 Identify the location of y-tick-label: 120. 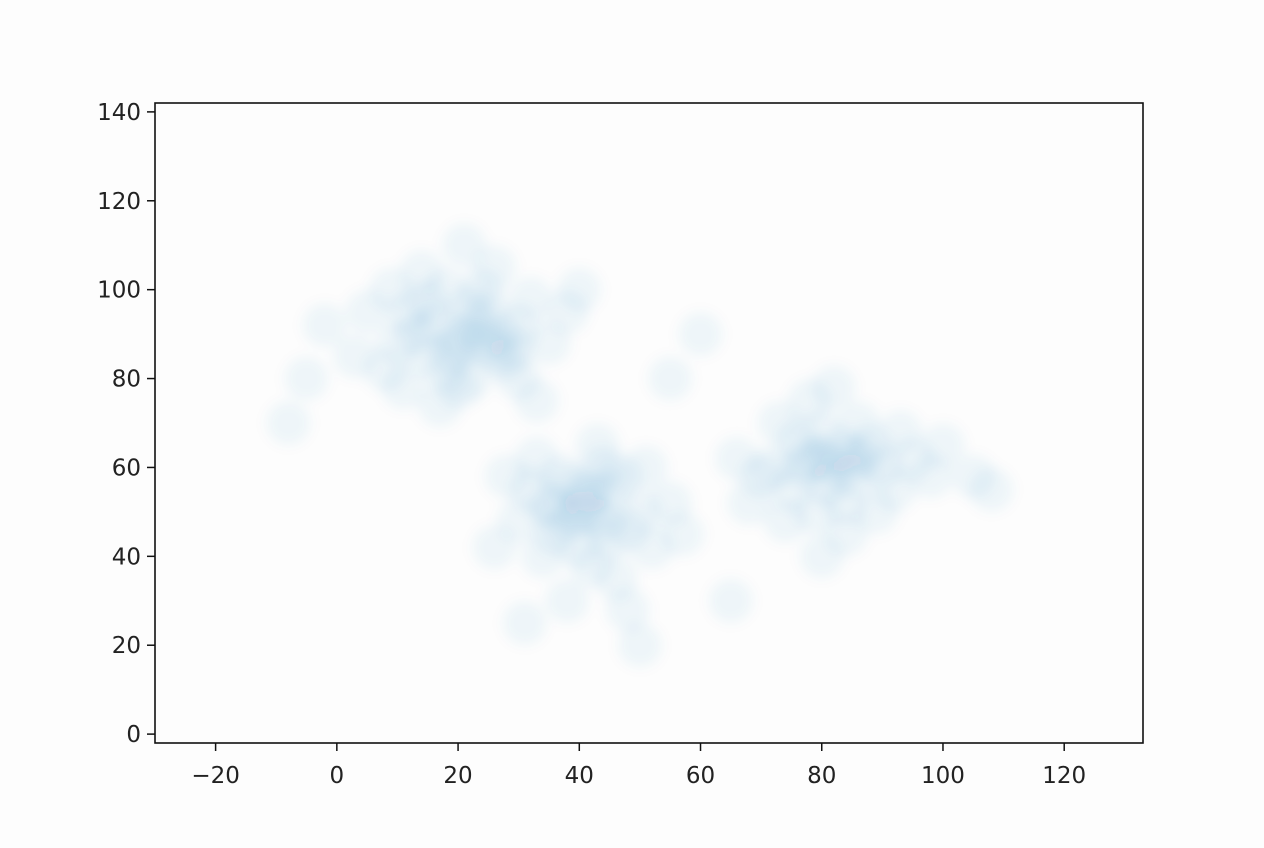
(119, 202).